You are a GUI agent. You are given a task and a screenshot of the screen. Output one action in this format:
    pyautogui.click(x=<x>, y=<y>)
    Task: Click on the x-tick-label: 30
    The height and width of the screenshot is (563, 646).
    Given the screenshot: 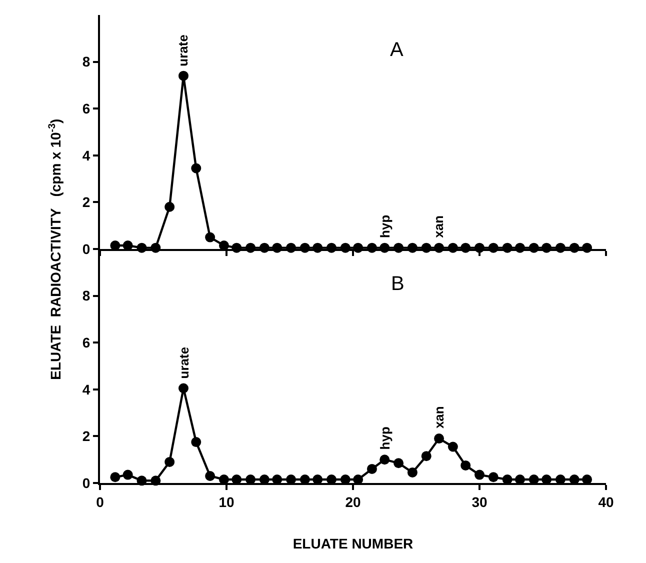 What is the action you would take?
    pyautogui.click(x=480, y=502)
    